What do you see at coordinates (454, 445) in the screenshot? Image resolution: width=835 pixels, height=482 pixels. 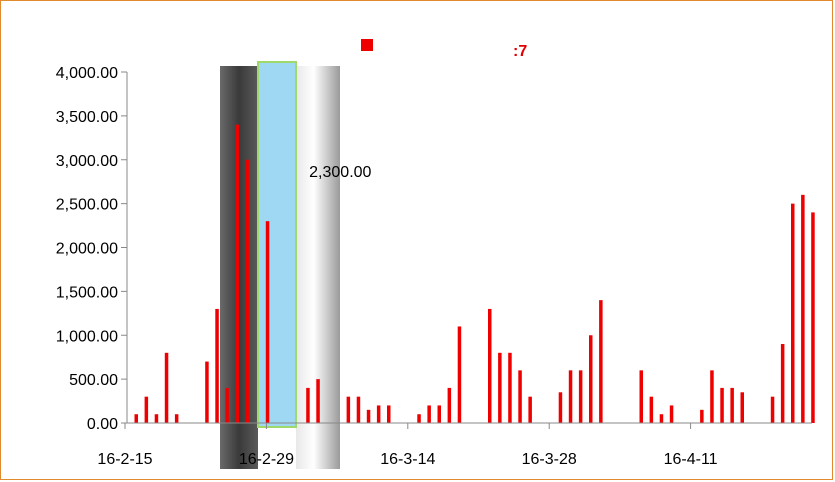 I see `x-axis: 16-2-15 16-2-29 16-3-14 16-3-28 16-4-11` at bounding box center [454, 445].